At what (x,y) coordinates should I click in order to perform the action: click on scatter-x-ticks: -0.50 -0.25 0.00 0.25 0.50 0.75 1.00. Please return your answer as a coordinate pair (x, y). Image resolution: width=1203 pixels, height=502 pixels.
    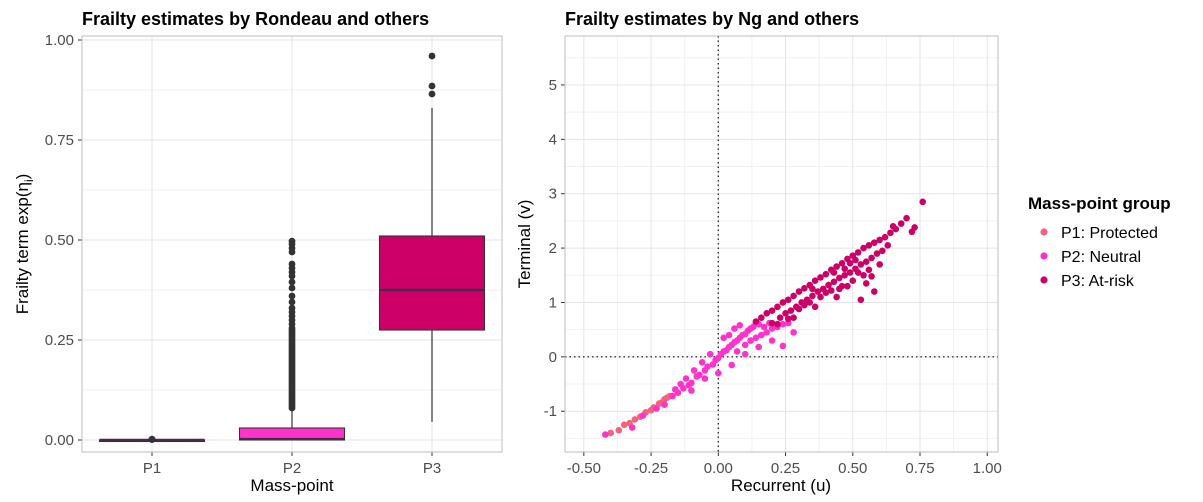
    Looking at the image, I should click on (784, 464).